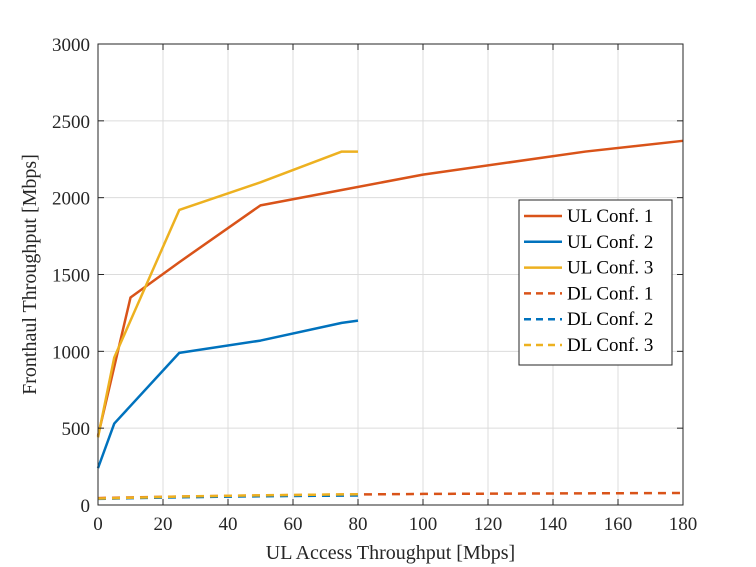 The width and height of the screenshot is (756, 567). Describe the element at coordinates (30, 274) in the screenshot. I see `y-axis-label: Fronthaul Throughput [Mbps]` at that location.